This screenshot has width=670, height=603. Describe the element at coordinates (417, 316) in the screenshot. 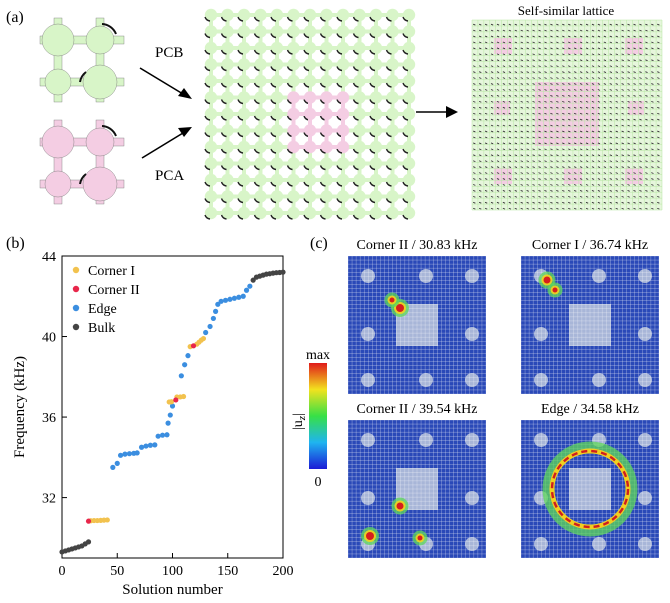

I see `map-corner2a: Corner II / 30.83 kHz` at that location.